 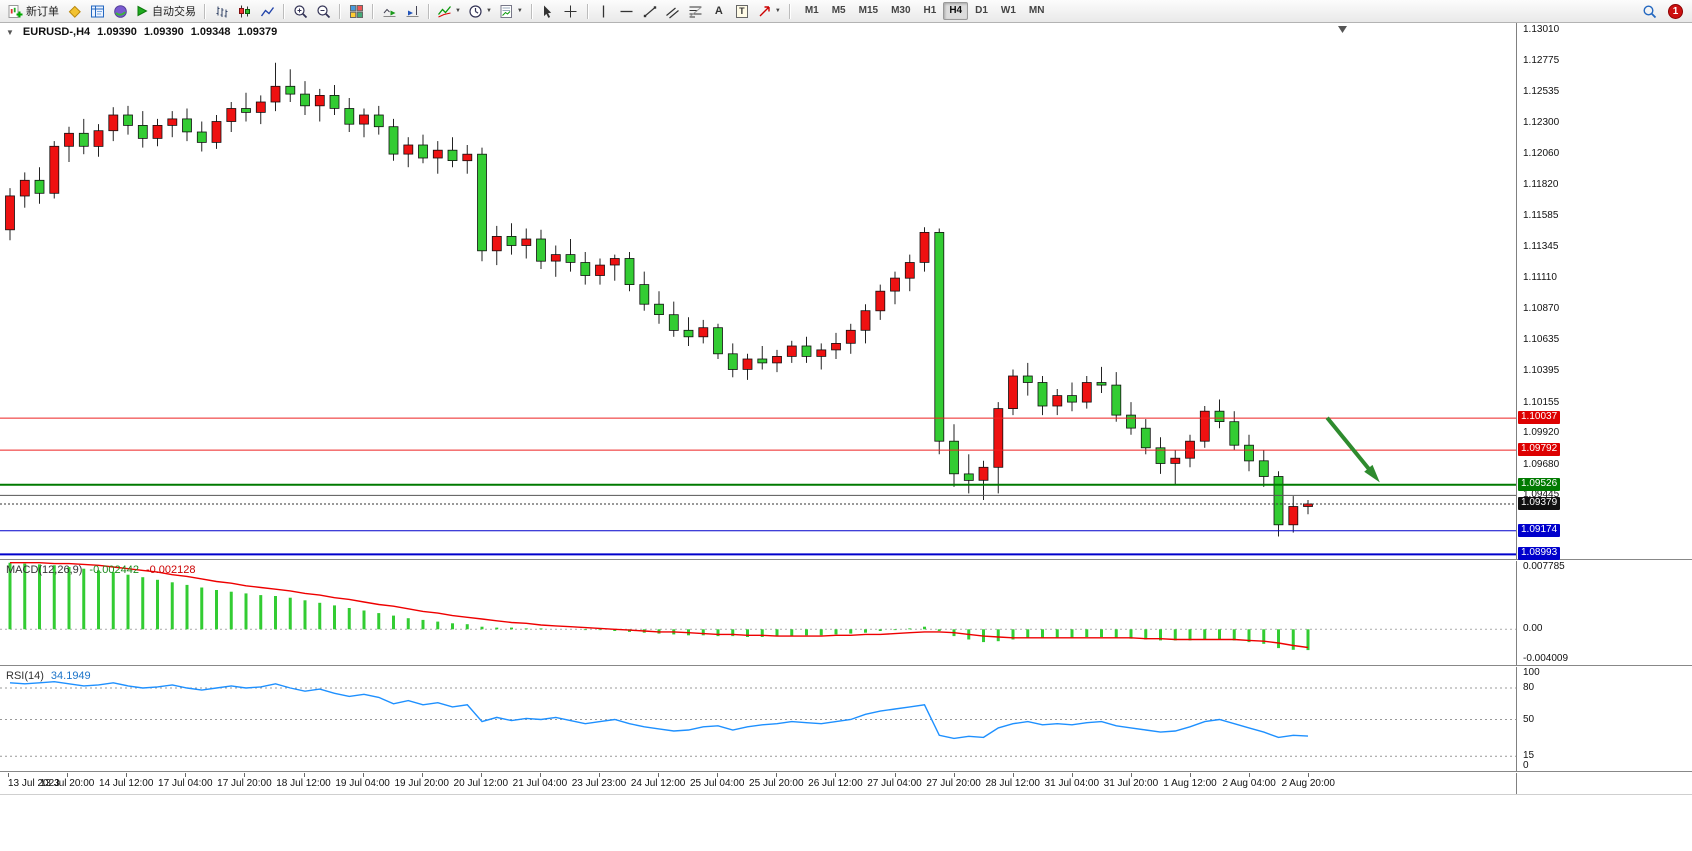 I want to click on time-axis-label: 23 Jul 23:00, so click(x=599, y=783).